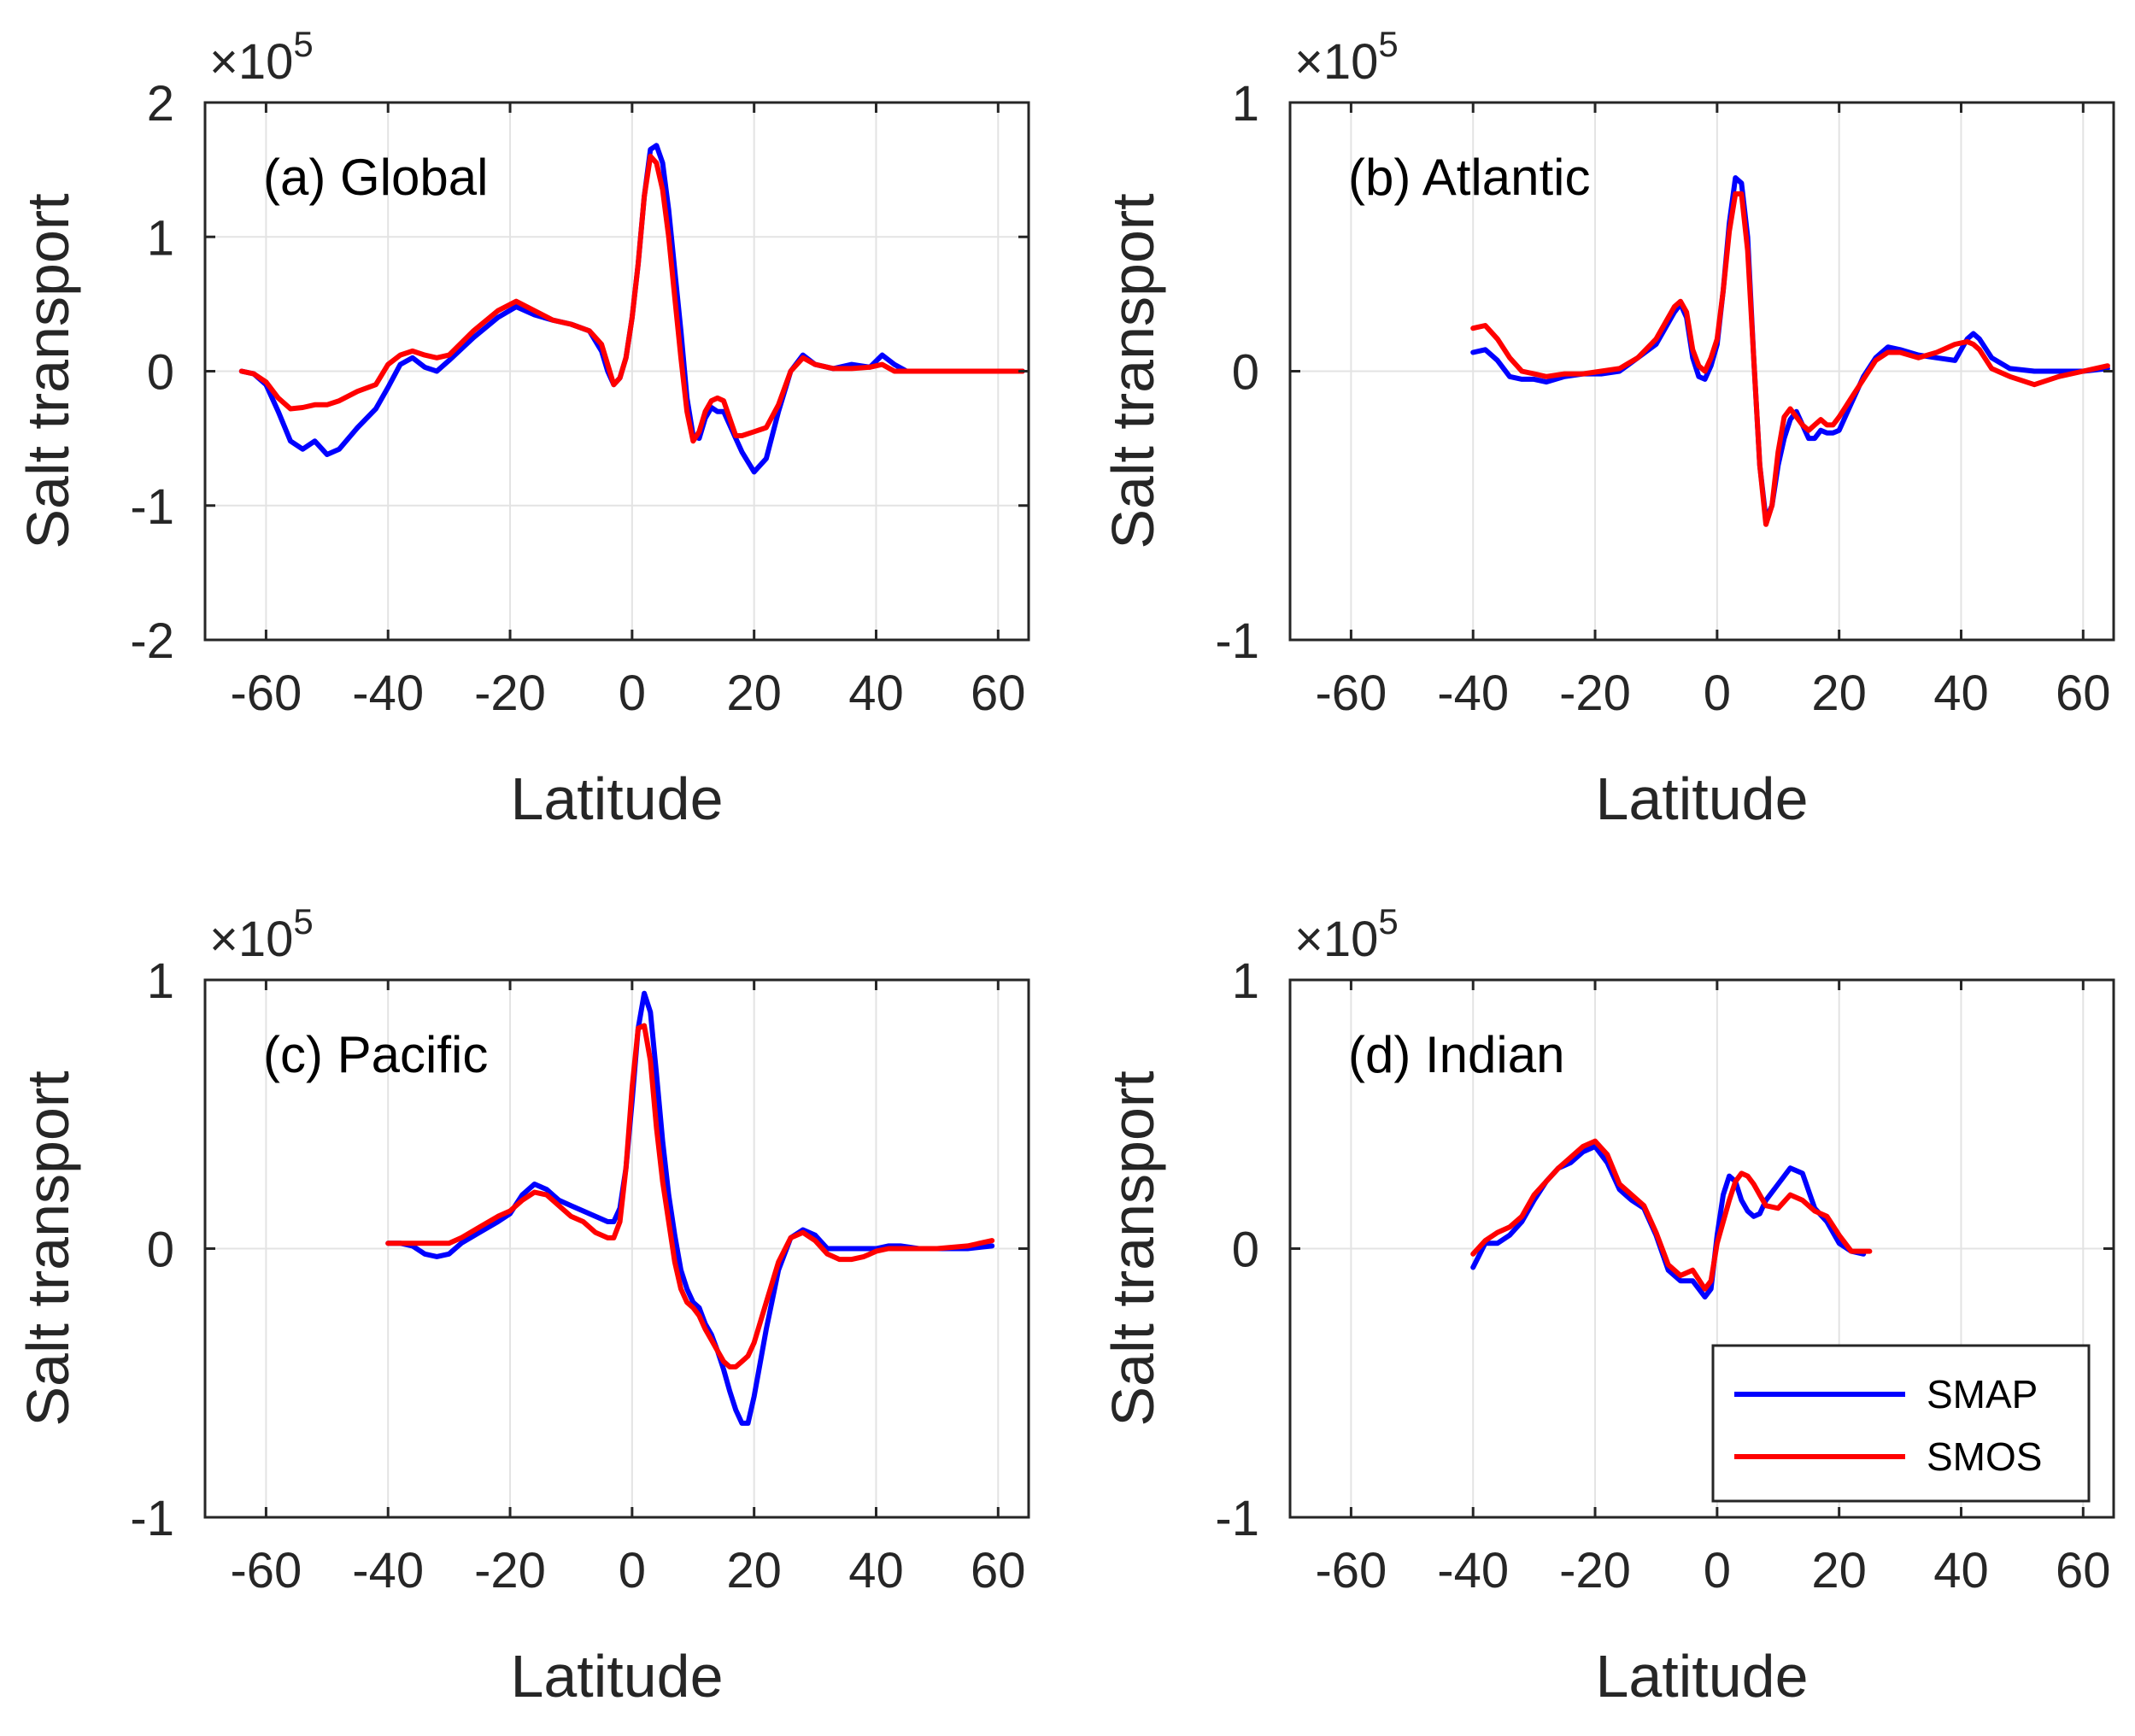 This screenshot has width=2135, height=1736. What do you see at coordinates (1982, 1394) in the screenshot?
I see `legend-smap-label: SMAP` at bounding box center [1982, 1394].